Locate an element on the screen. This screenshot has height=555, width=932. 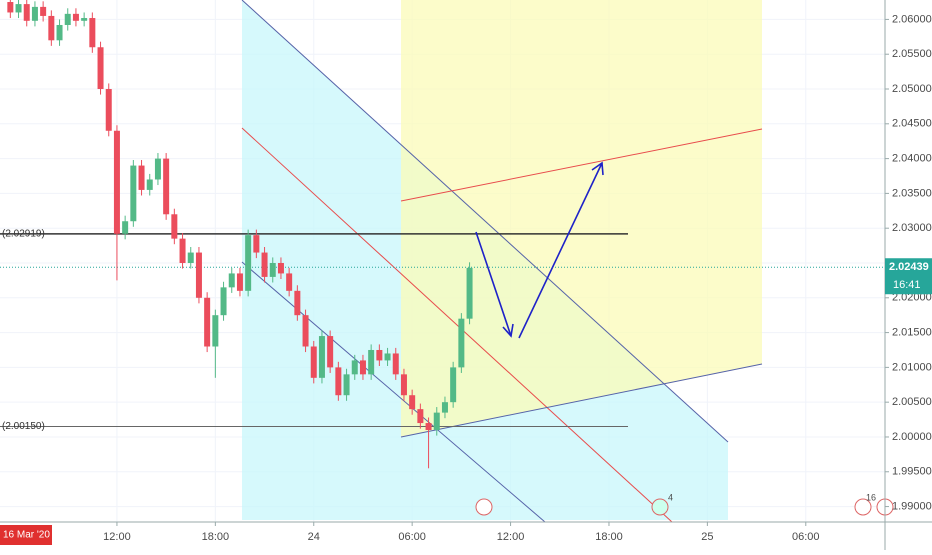
y-tick-label: 2.05000 is located at coordinates (912, 89).